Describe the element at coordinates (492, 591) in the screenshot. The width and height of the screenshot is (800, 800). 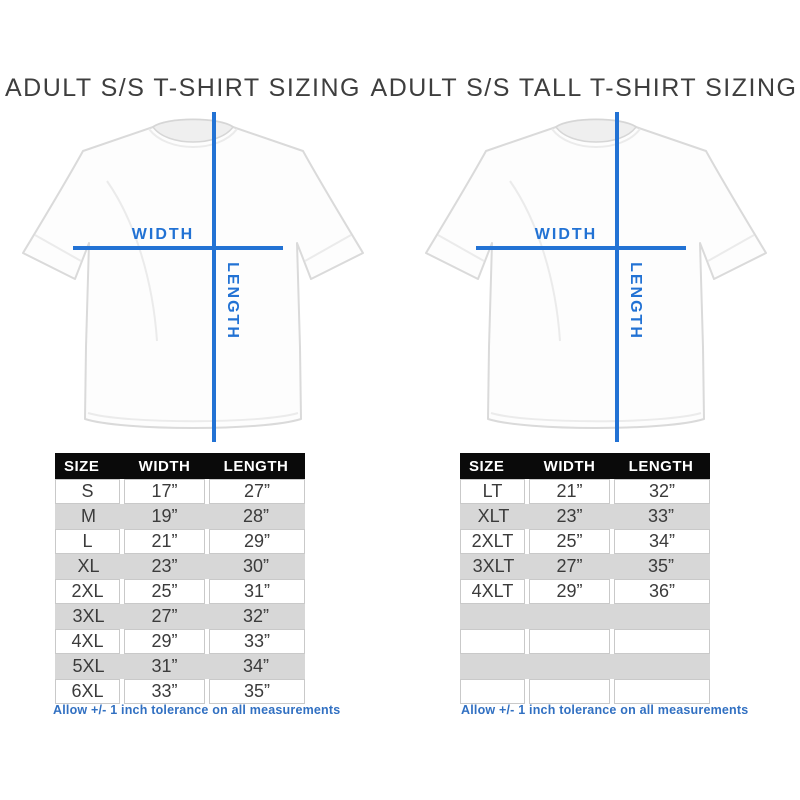
I see `table-cell: 4XLT` at that location.